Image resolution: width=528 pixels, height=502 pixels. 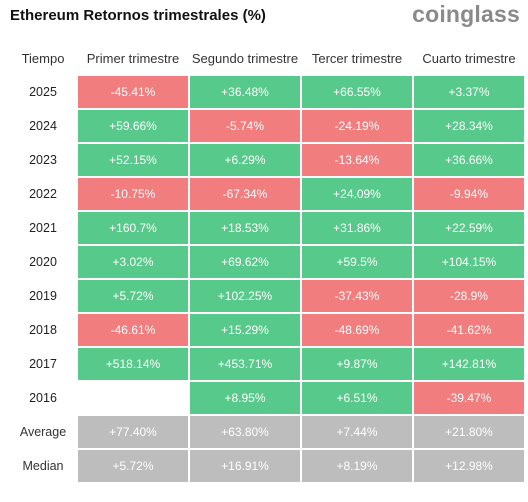 I want to click on table-row: 2016 +8.95% +6.51% -39.47%, so click(x=267, y=398).